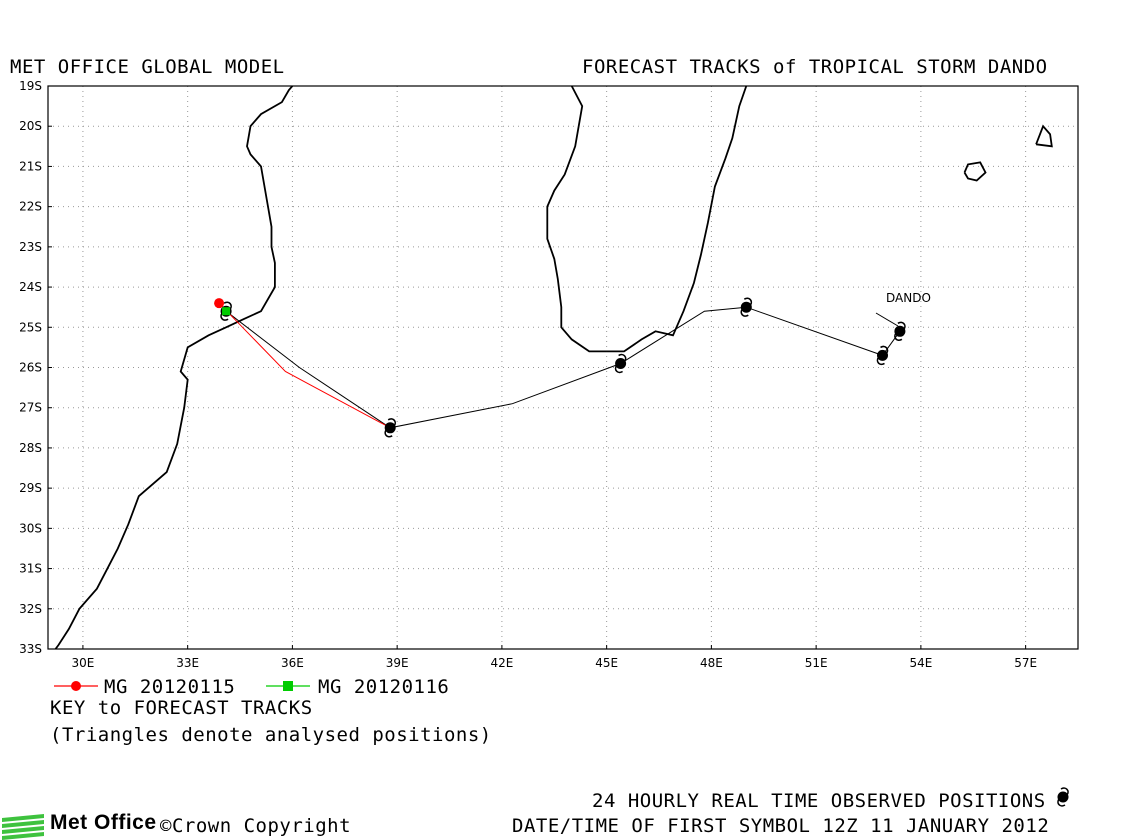 This screenshot has height=840, width=1130. What do you see at coordinates (1063, 797) in the screenshot?
I see `tropical-storm-symbol-icon` at bounding box center [1063, 797].